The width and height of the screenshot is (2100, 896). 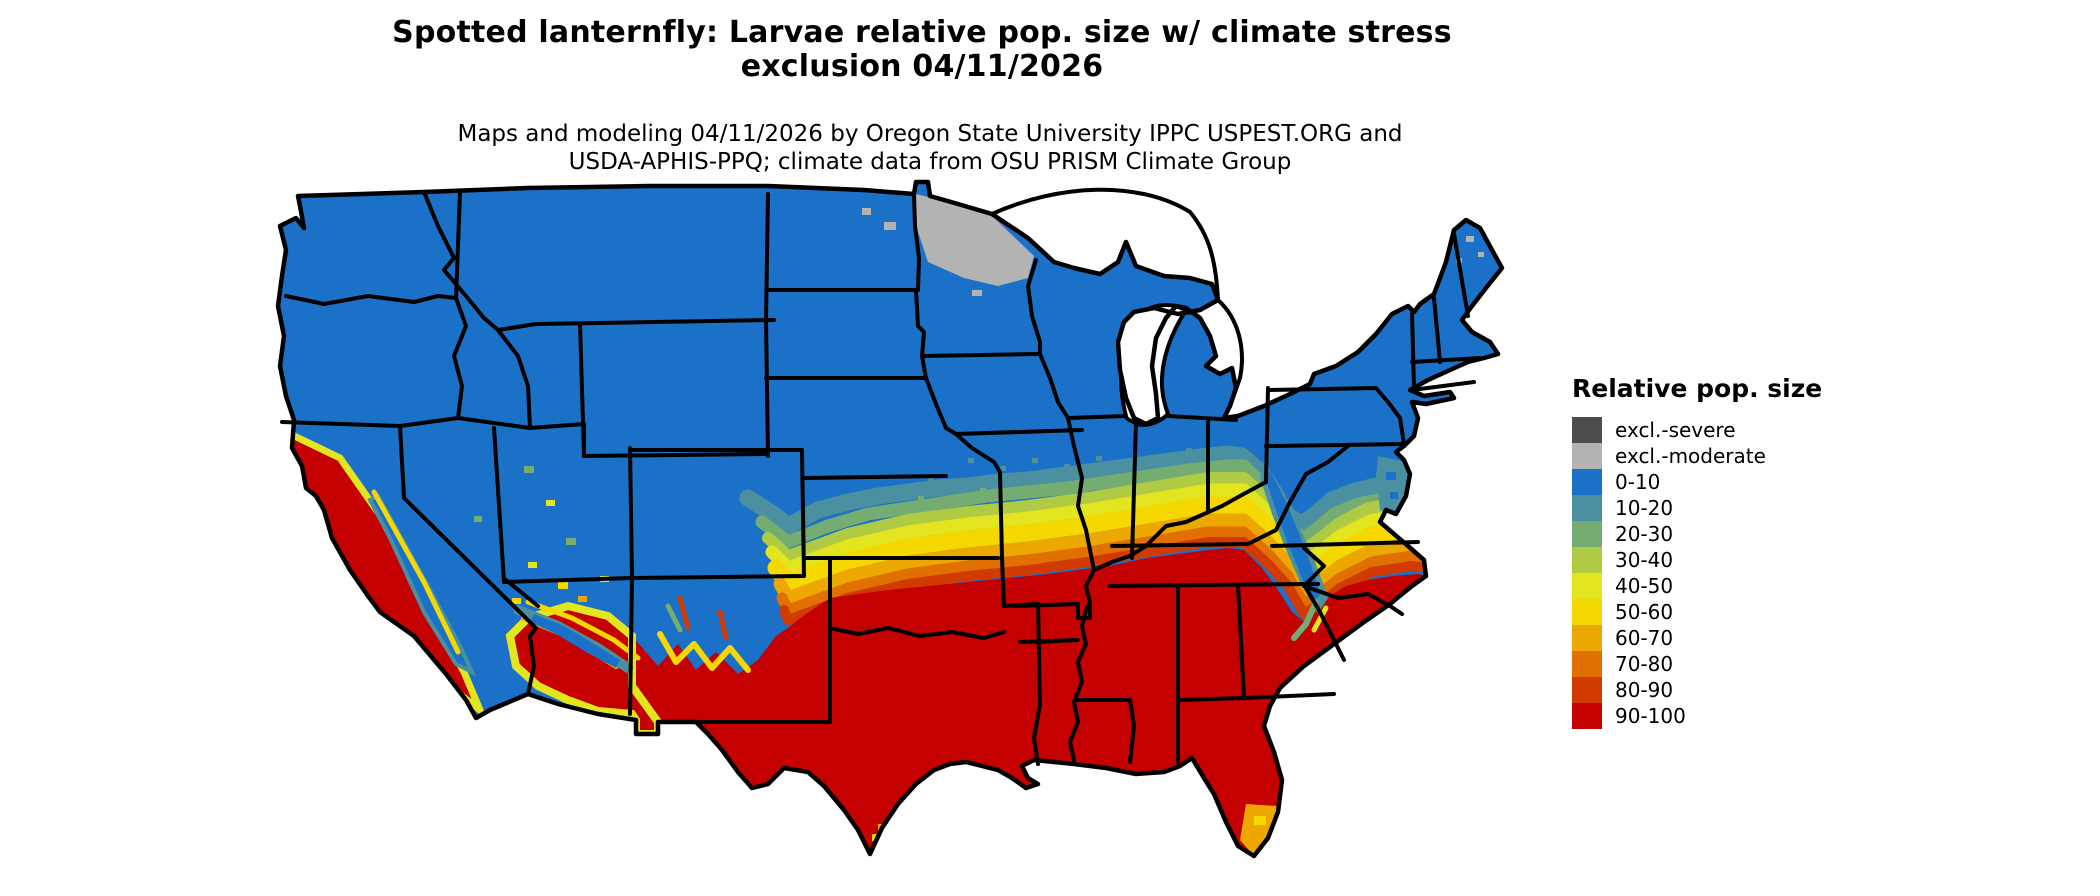 I want to click on legend-row: 70-80, so click(x=1732, y=664).